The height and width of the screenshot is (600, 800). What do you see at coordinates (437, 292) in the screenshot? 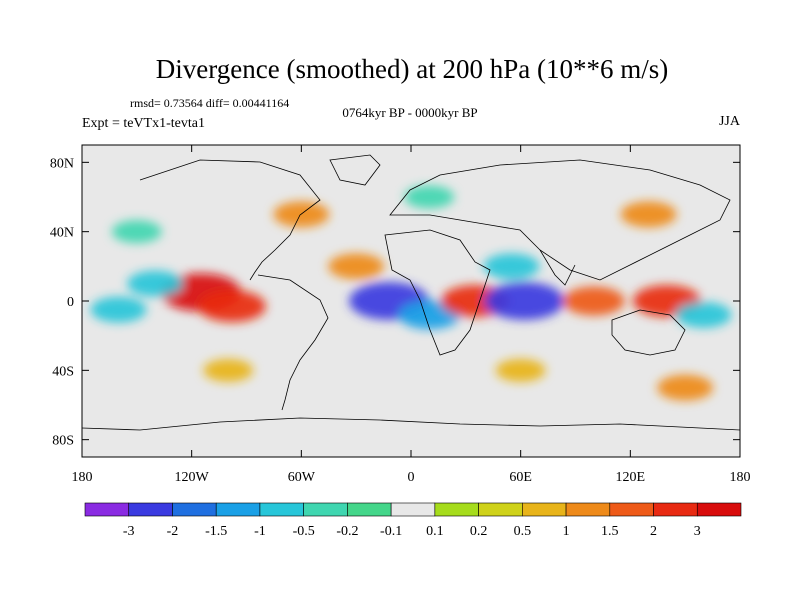
I see `coastline-africa` at bounding box center [437, 292].